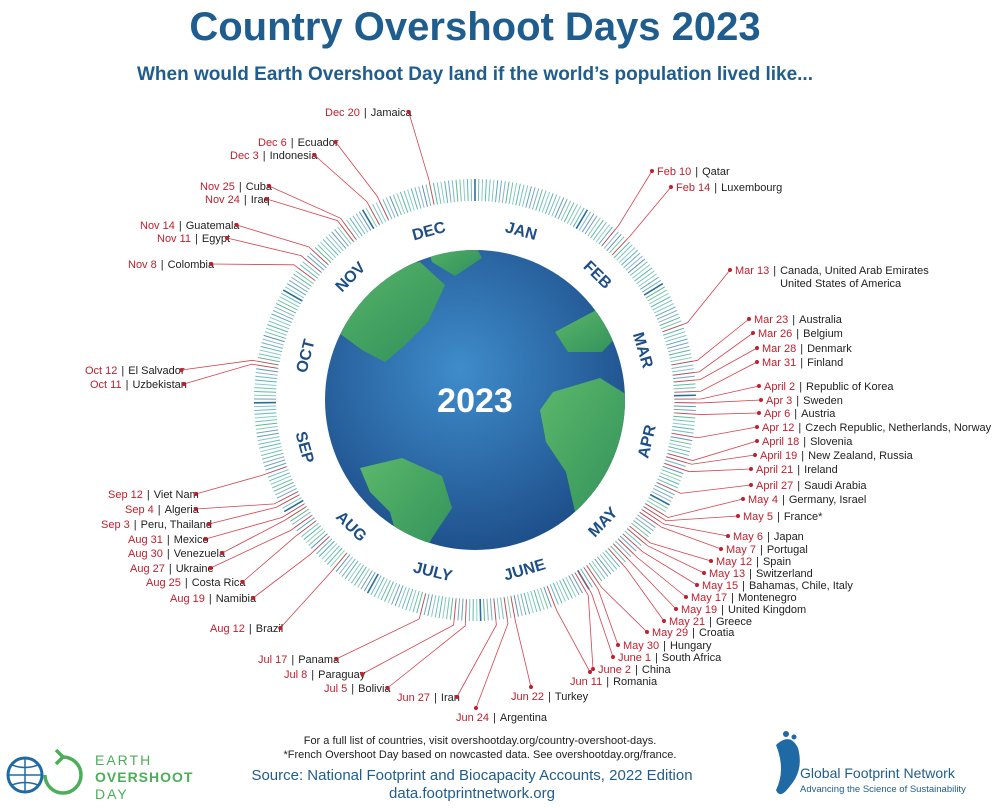 The image size is (1000, 808). I want to click on country-name: United States of America, so click(841, 284).